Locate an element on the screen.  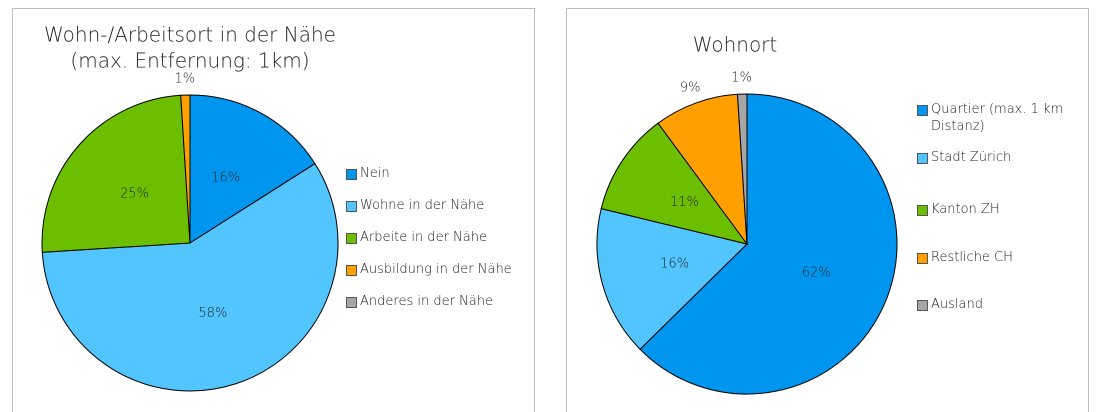
legend-item: Nein is located at coordinates (368, 173).